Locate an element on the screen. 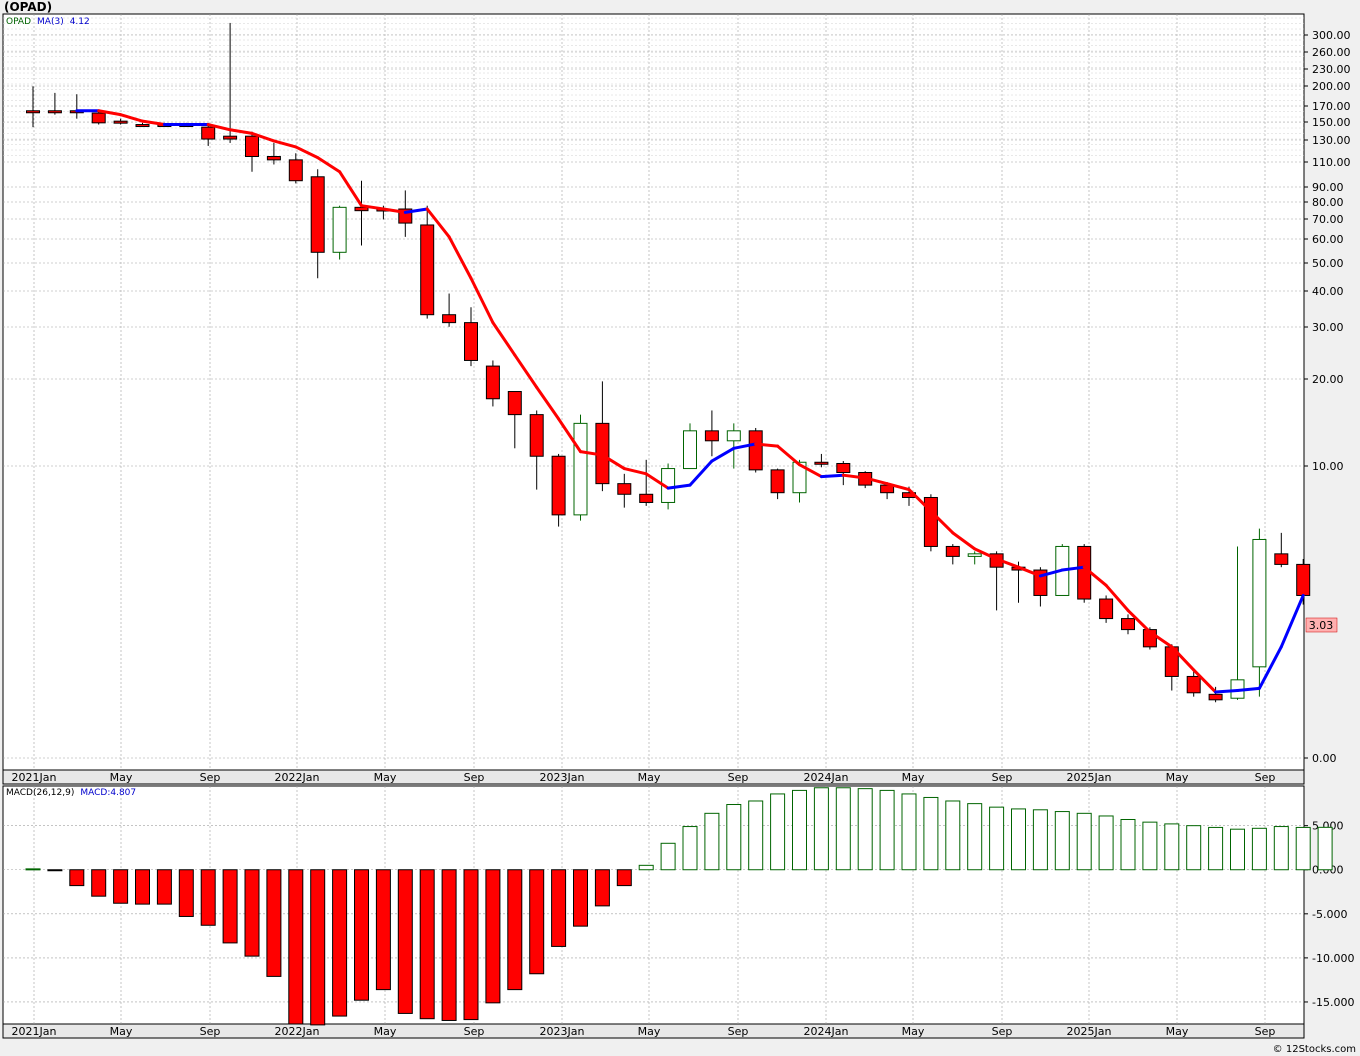 The height and width of the screenshot is (1056, 1360). x-tick-label: 2024Jan is located at coordinates (826, 1031).